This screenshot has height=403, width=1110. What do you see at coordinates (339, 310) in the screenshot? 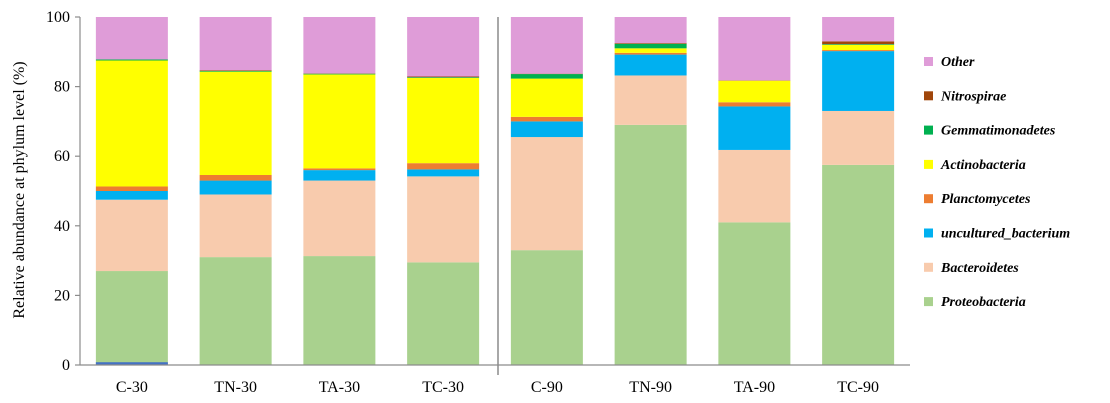
I see `bar-segment-ta-30-proteobacteria` at bounding box center [339, 310].